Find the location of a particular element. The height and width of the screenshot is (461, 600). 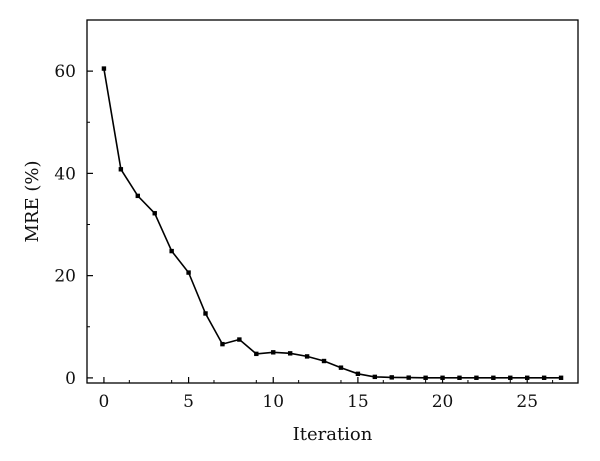

y-tick-label: 60 is located at coordinates (65, 72).